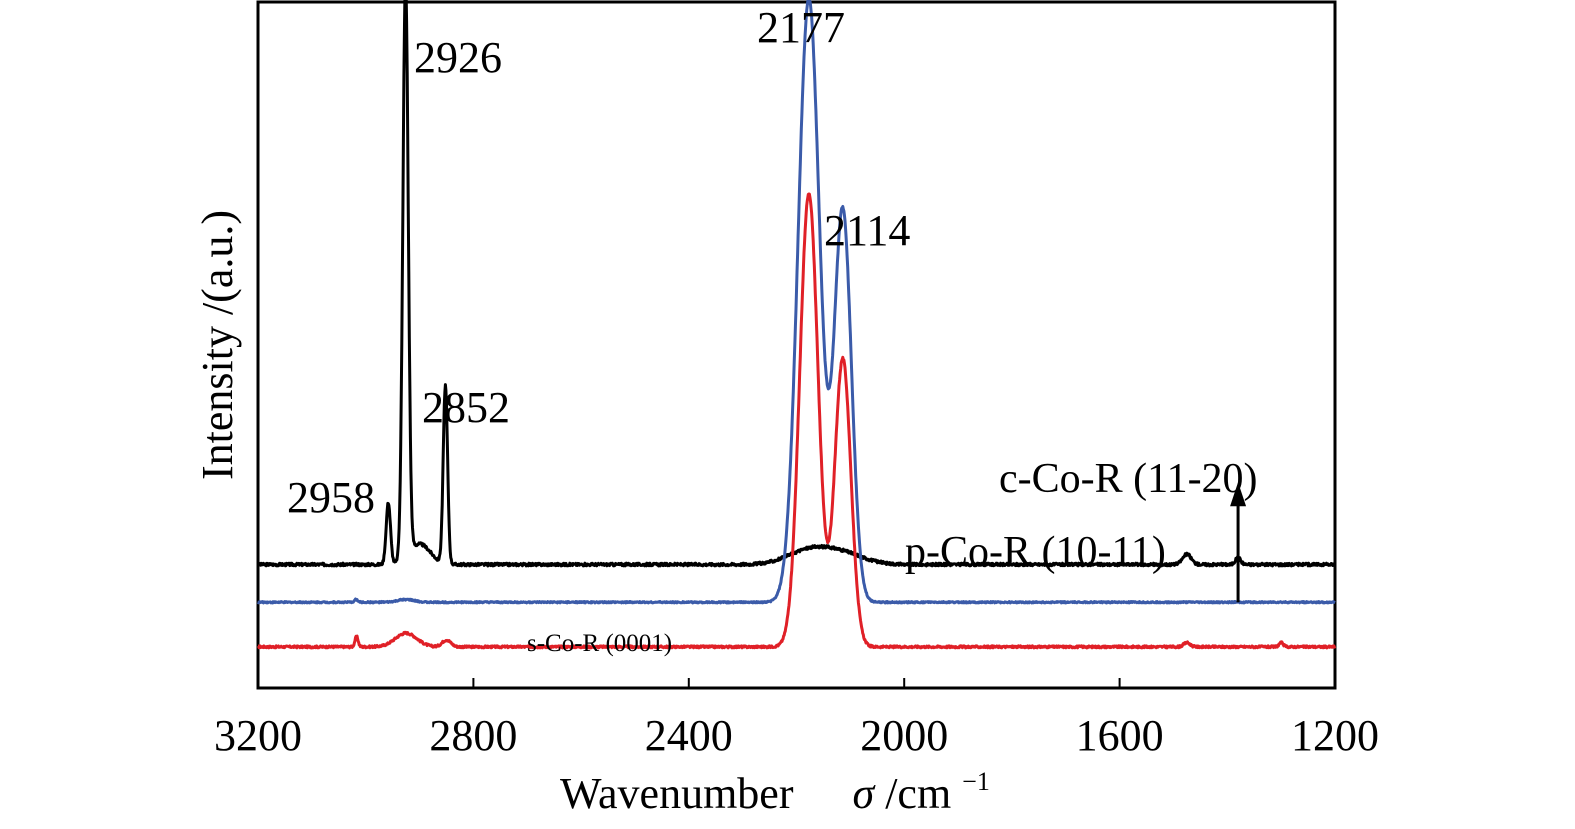 The image size is (1575, 829). I want to click on x-ticks, so click(796, 683).